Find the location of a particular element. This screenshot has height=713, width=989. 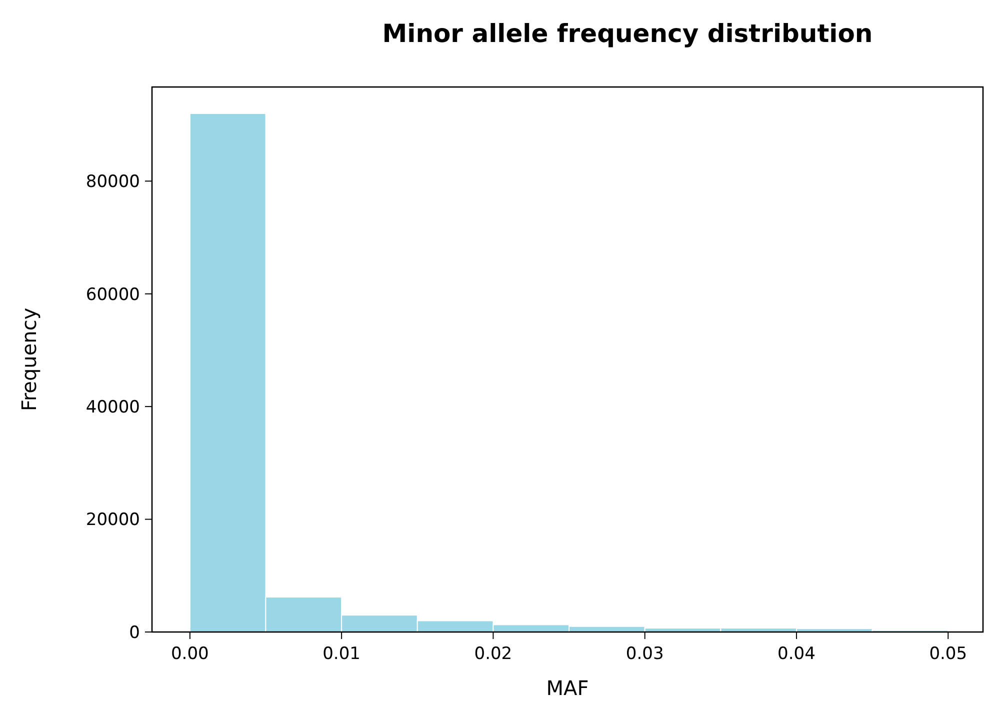

y-tick-label: 80000 is located at coordinates (113, 182).